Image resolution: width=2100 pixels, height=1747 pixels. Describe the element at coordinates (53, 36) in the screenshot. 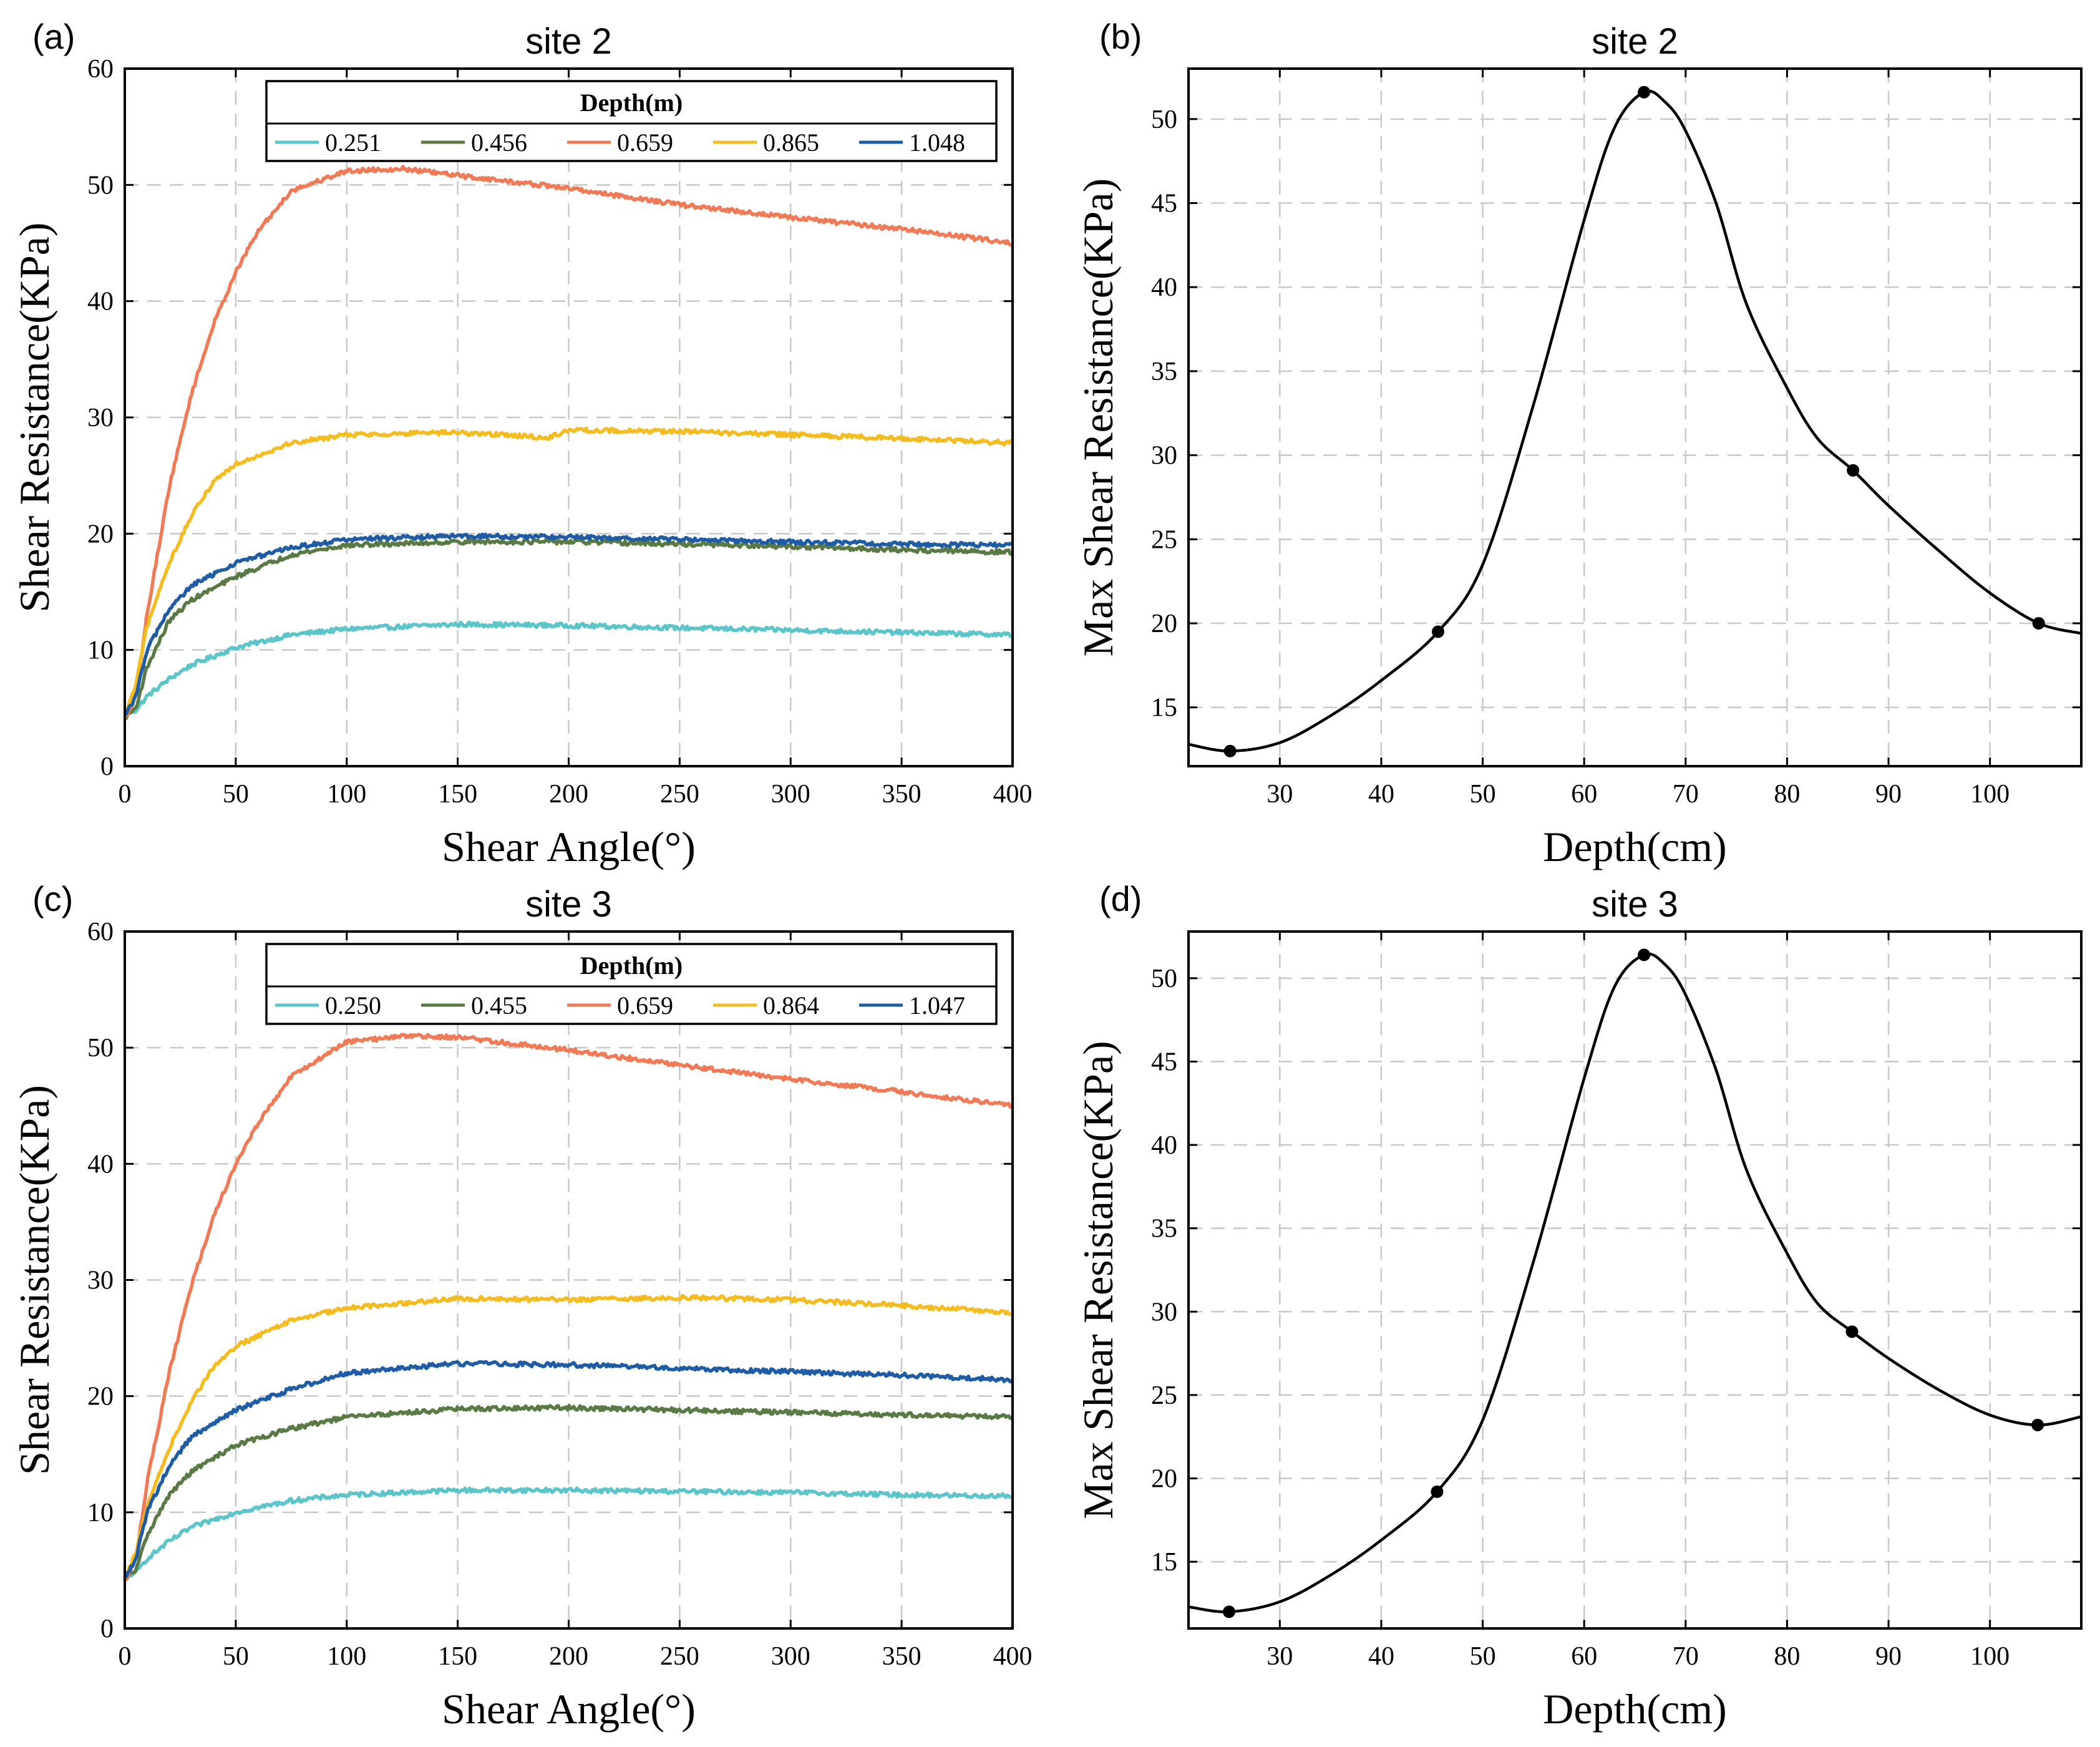

I see `panel-label: (a)` at that location.